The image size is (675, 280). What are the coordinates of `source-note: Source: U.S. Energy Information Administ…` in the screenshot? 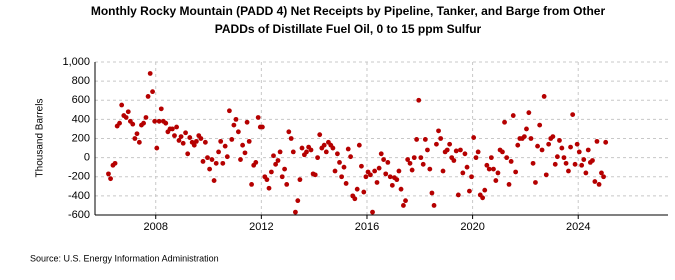 It's located at (124, 258).